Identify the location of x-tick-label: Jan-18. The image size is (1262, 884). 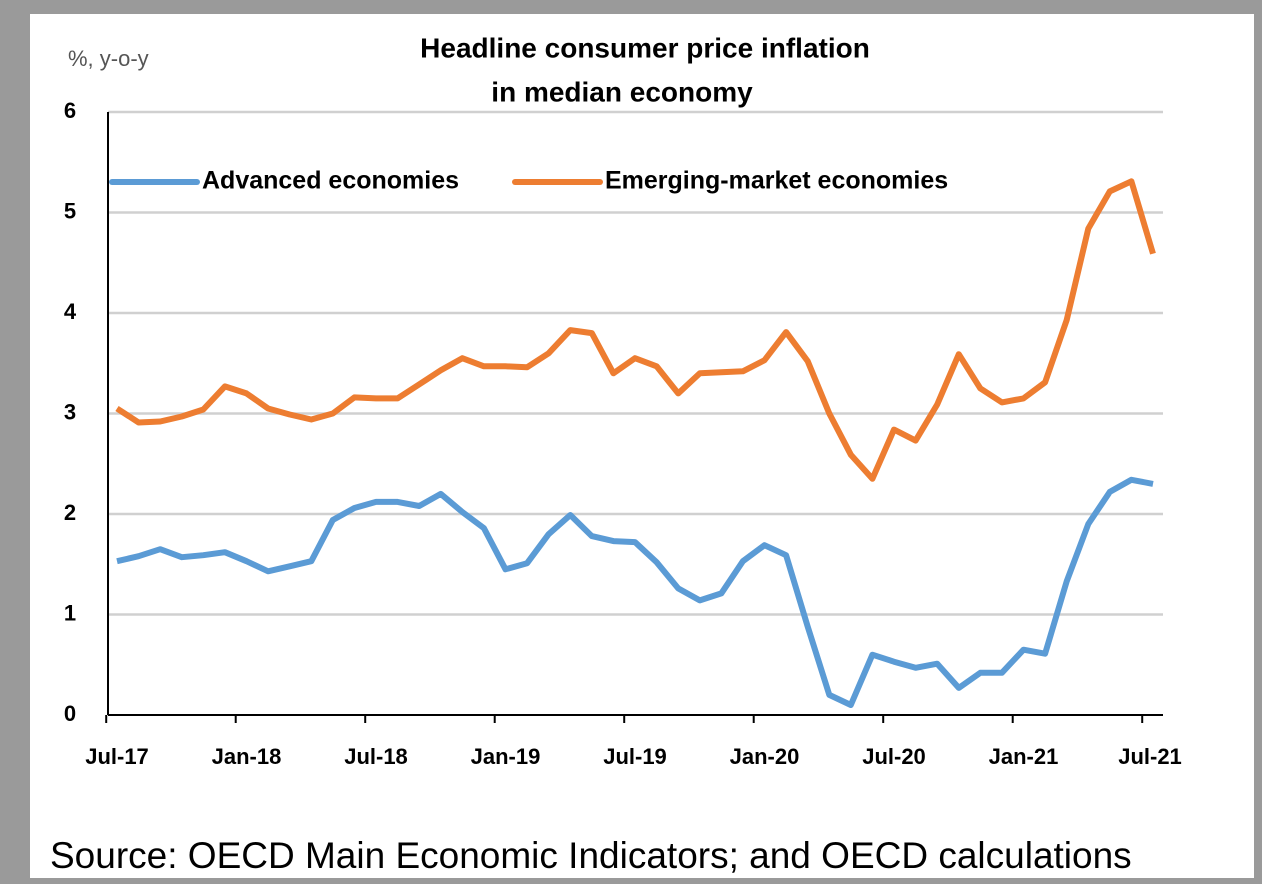
(247, 756).